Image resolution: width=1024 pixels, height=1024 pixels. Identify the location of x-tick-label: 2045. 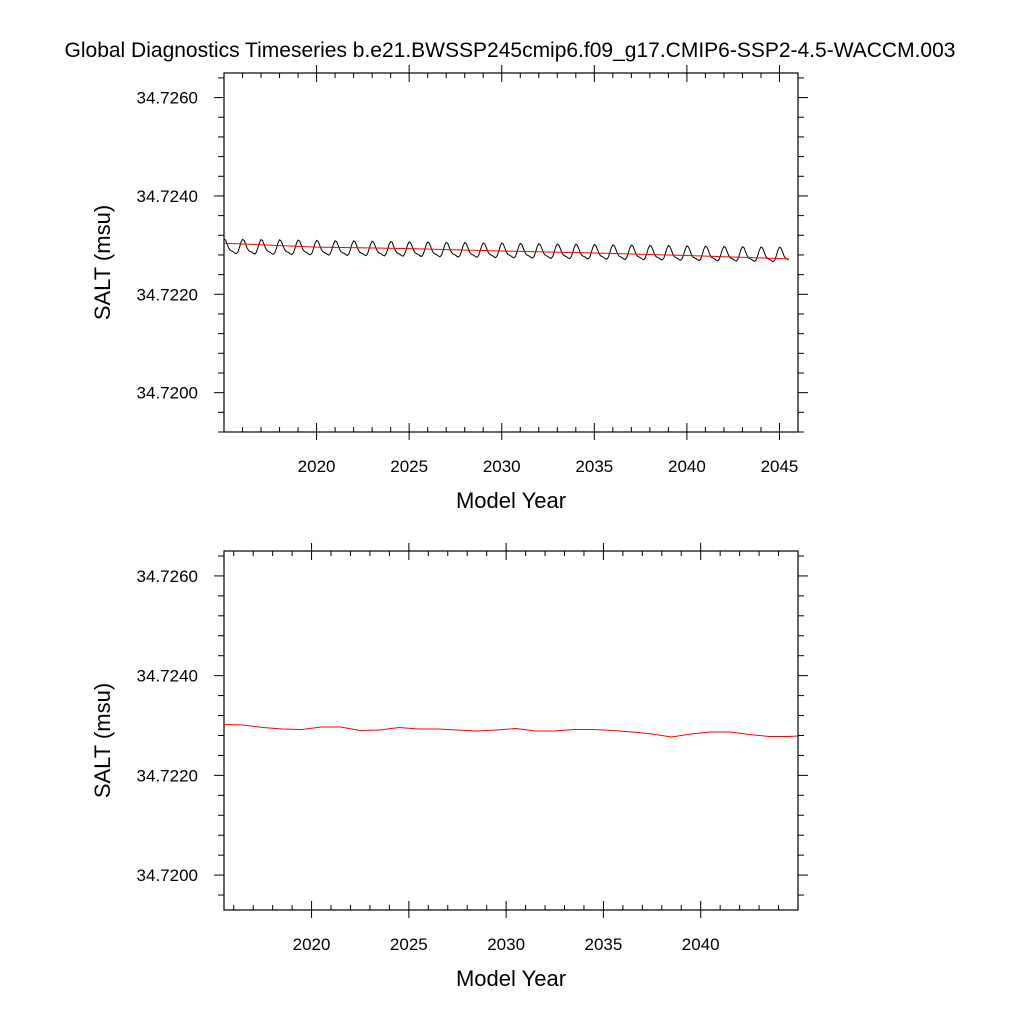
(780, 466).